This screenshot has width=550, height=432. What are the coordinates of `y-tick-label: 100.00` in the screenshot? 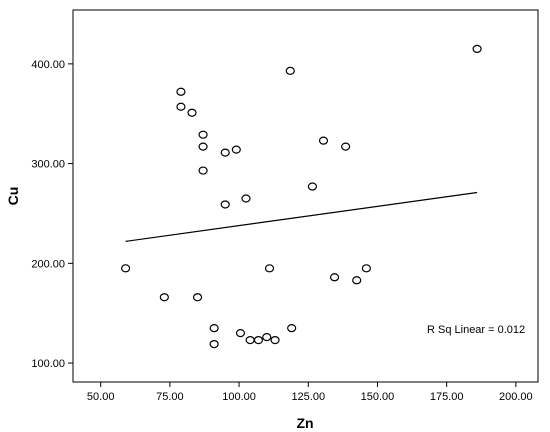 It's located at (48, 364).